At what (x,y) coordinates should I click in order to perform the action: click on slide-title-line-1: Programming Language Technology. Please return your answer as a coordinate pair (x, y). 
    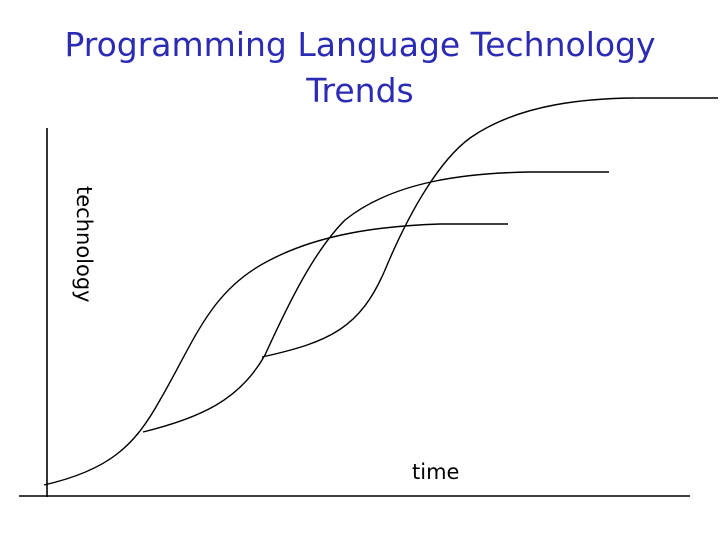
    Looking at the image, I should click on (360, 44).